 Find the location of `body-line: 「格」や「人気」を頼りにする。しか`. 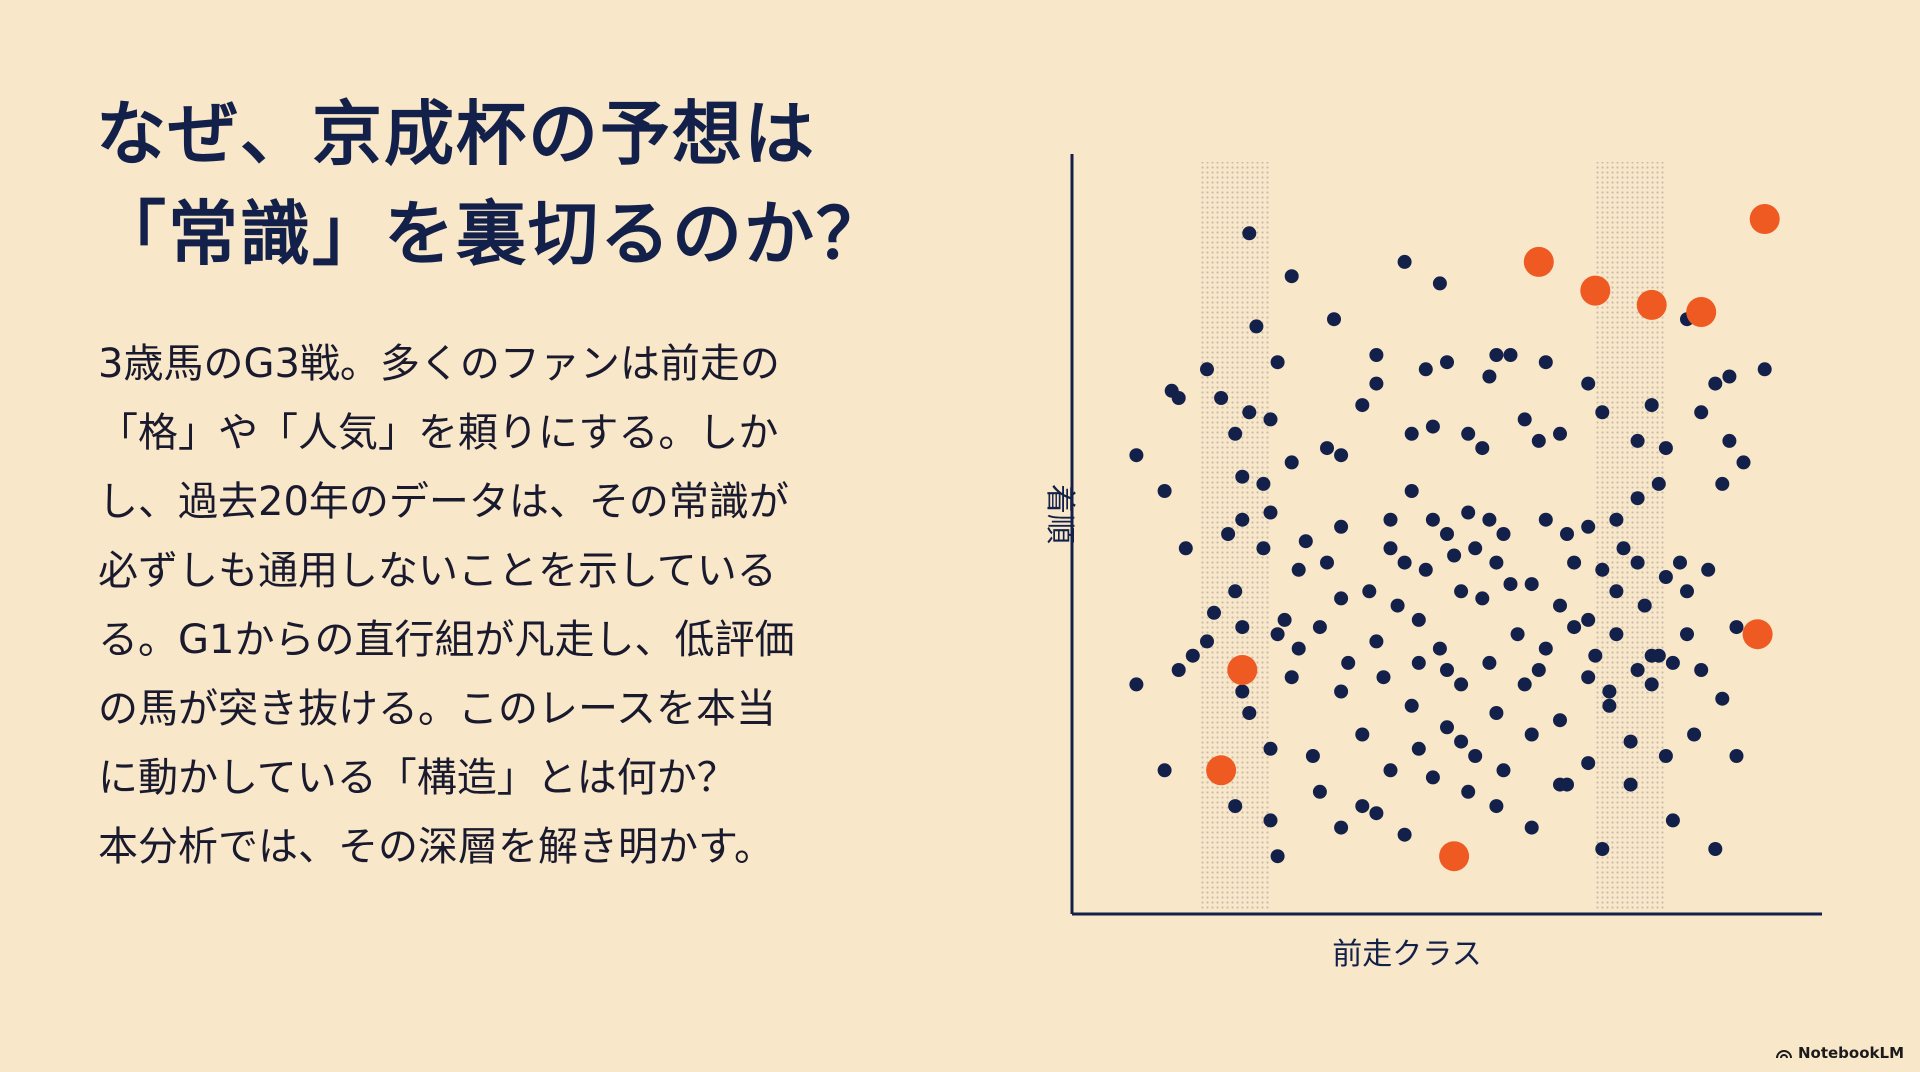

body-line: 「格」や「人気」を頼りにする。しか is located at coordinates (438, 433).